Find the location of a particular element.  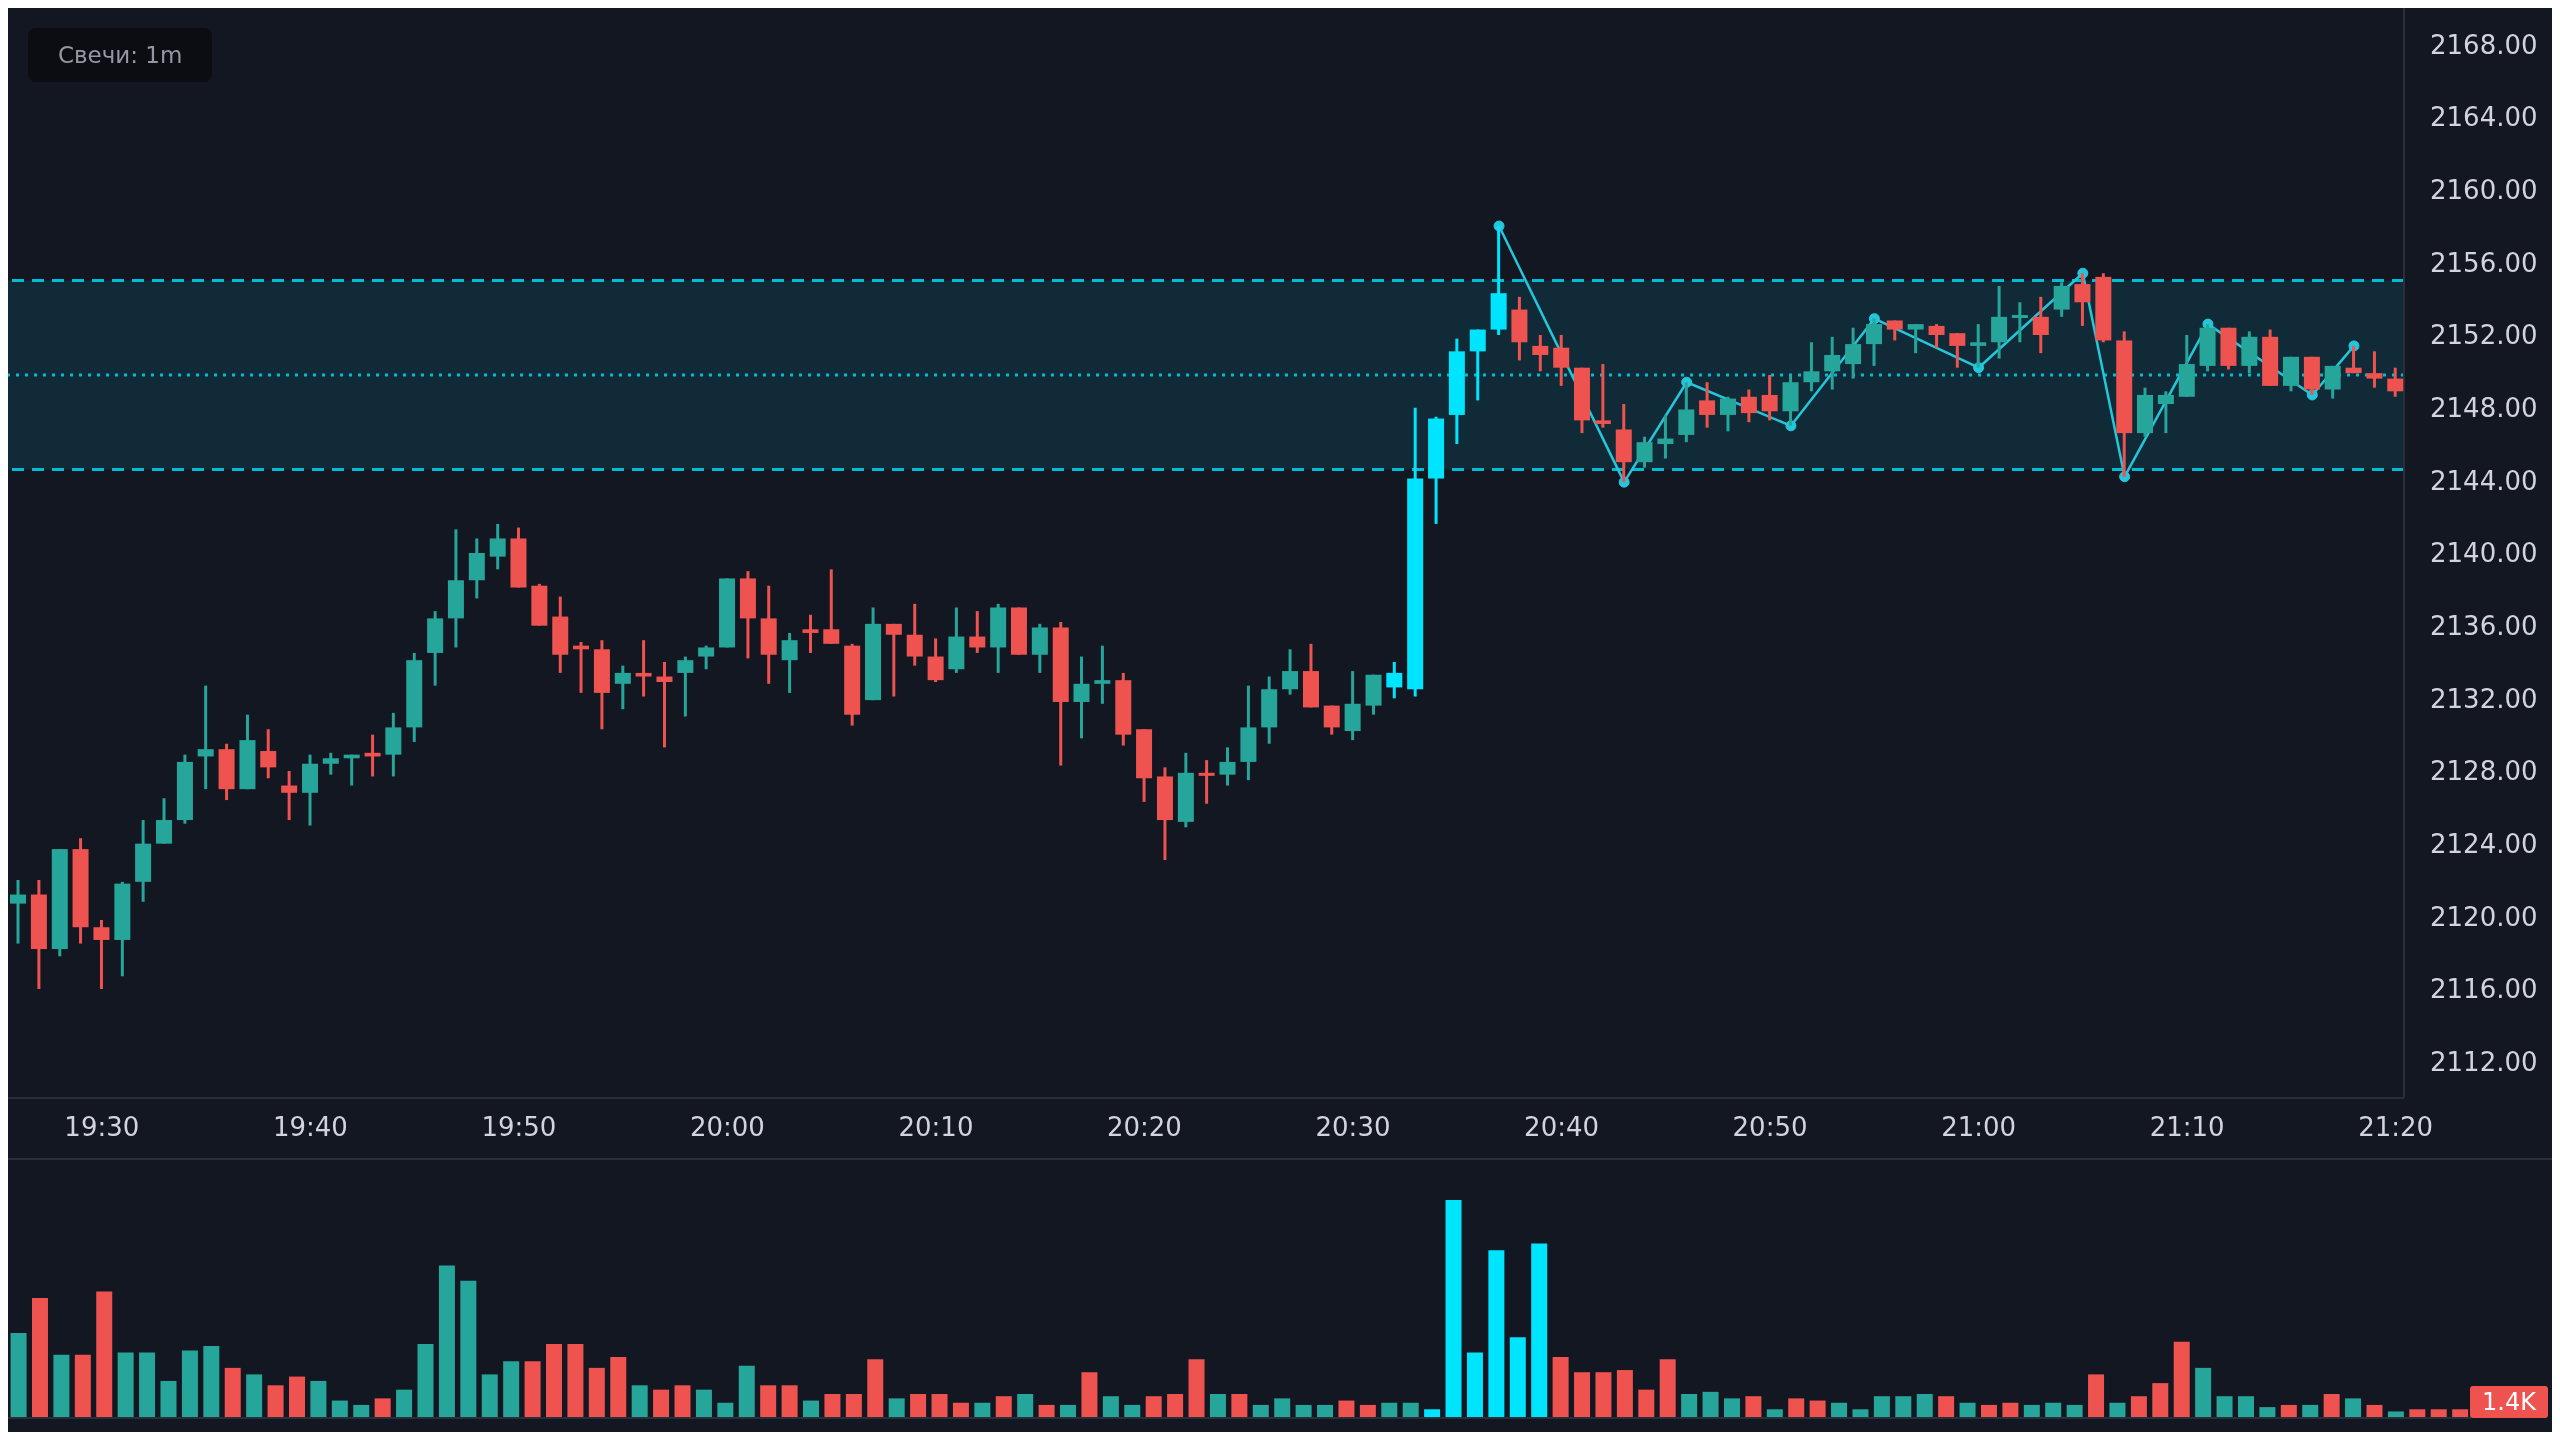

y-tick-label: 2140.00 is located at coordinates (2484, 553).